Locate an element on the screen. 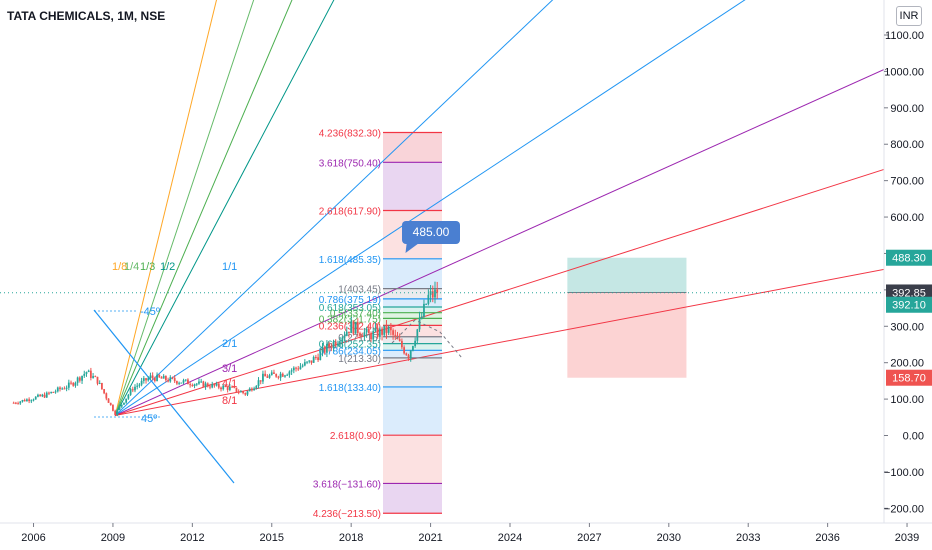 This screenshot has width=932, height=550. annotation-layer is located at coordinates (442, 325).